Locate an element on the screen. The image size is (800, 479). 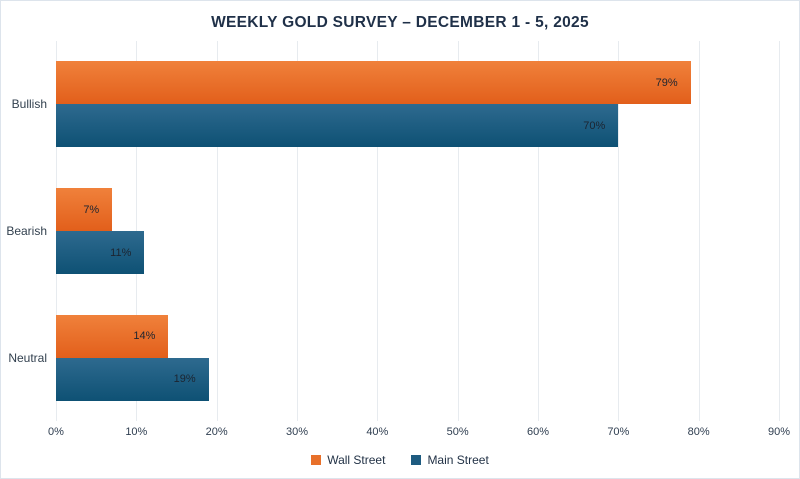
legend-item-wall-street: Wall Street is located at coordinates (348, 460).